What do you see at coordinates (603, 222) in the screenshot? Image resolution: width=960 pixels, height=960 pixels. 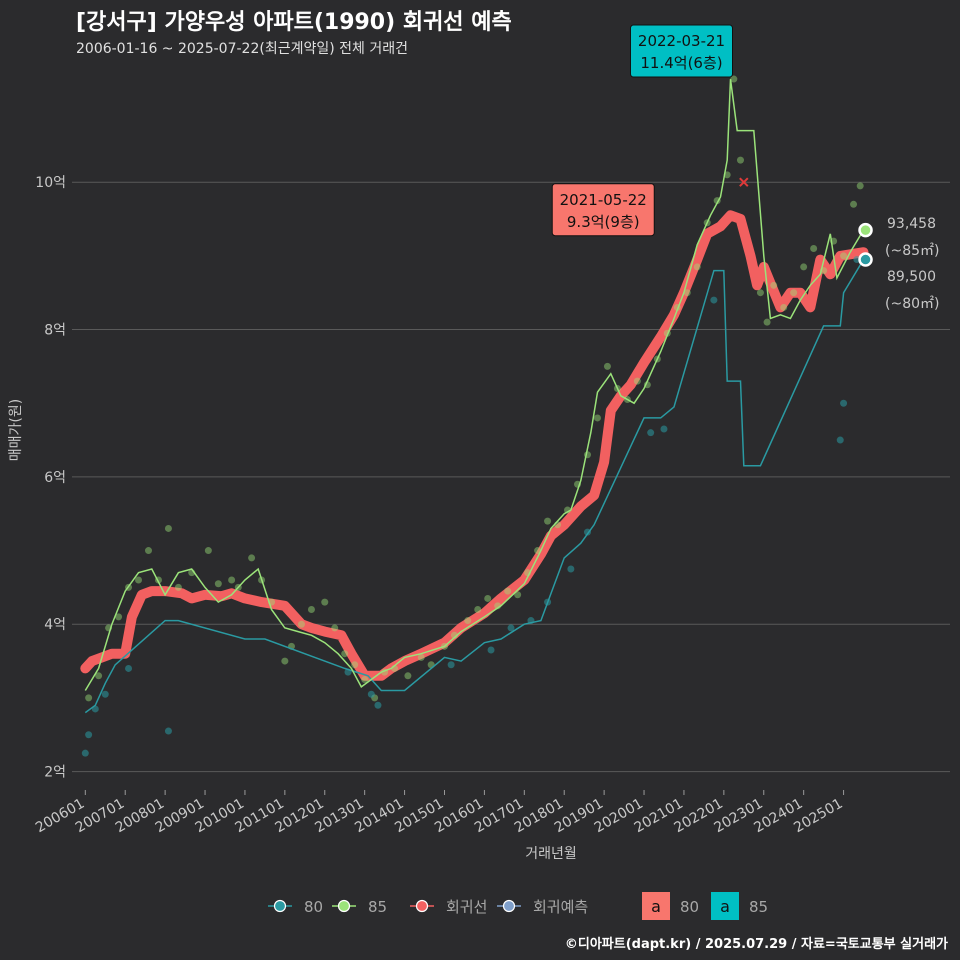 I see `annotation-value: 9.3억(9층)` at bounding box center [603, 222].